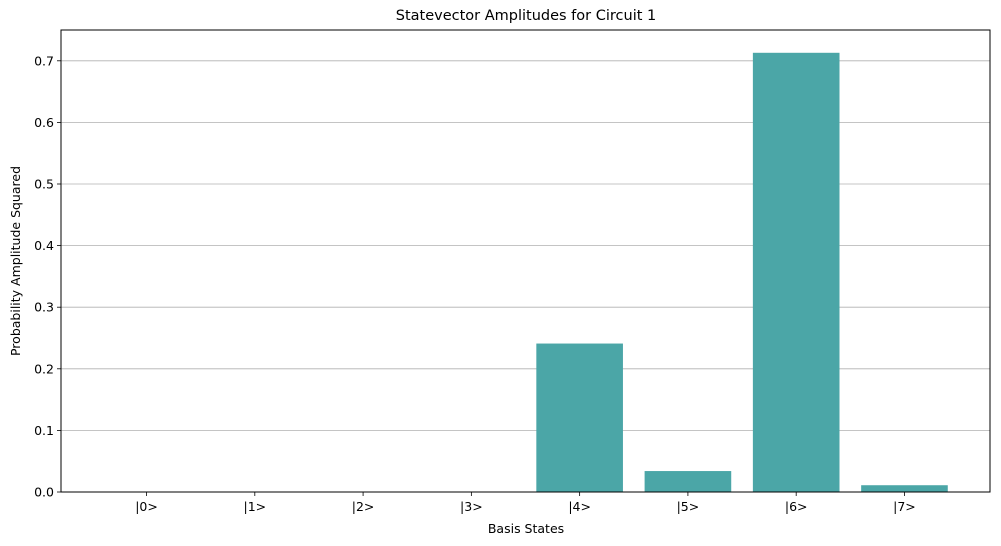 The width and height of the screenshot is (1001, 546). I want to click on y-tick-label: 0.4, so click(44, 245).